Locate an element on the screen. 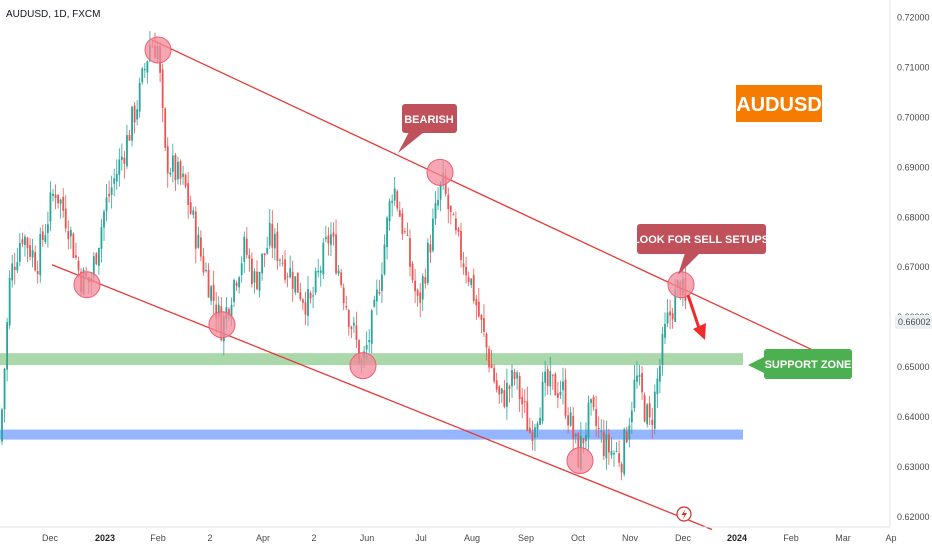 Image resolution: width=932 pixels, height=550 pixels. time-tick-label: Apr is located at coordinates (263, 538).